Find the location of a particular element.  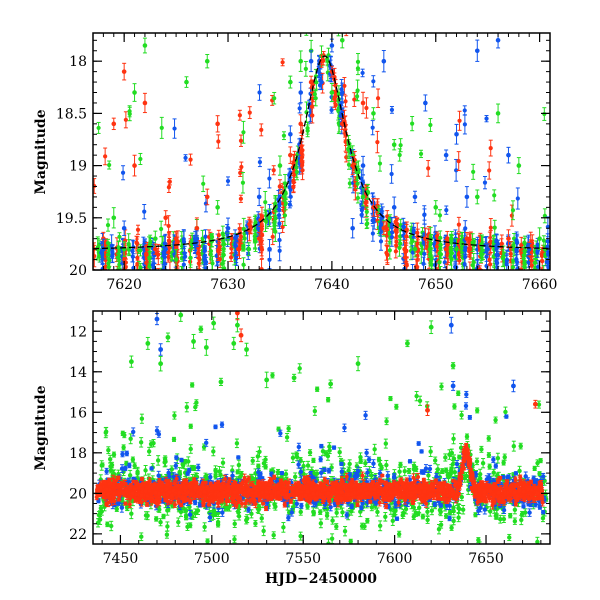

y-tick-label: 20 is located at coordinates (78, 271).